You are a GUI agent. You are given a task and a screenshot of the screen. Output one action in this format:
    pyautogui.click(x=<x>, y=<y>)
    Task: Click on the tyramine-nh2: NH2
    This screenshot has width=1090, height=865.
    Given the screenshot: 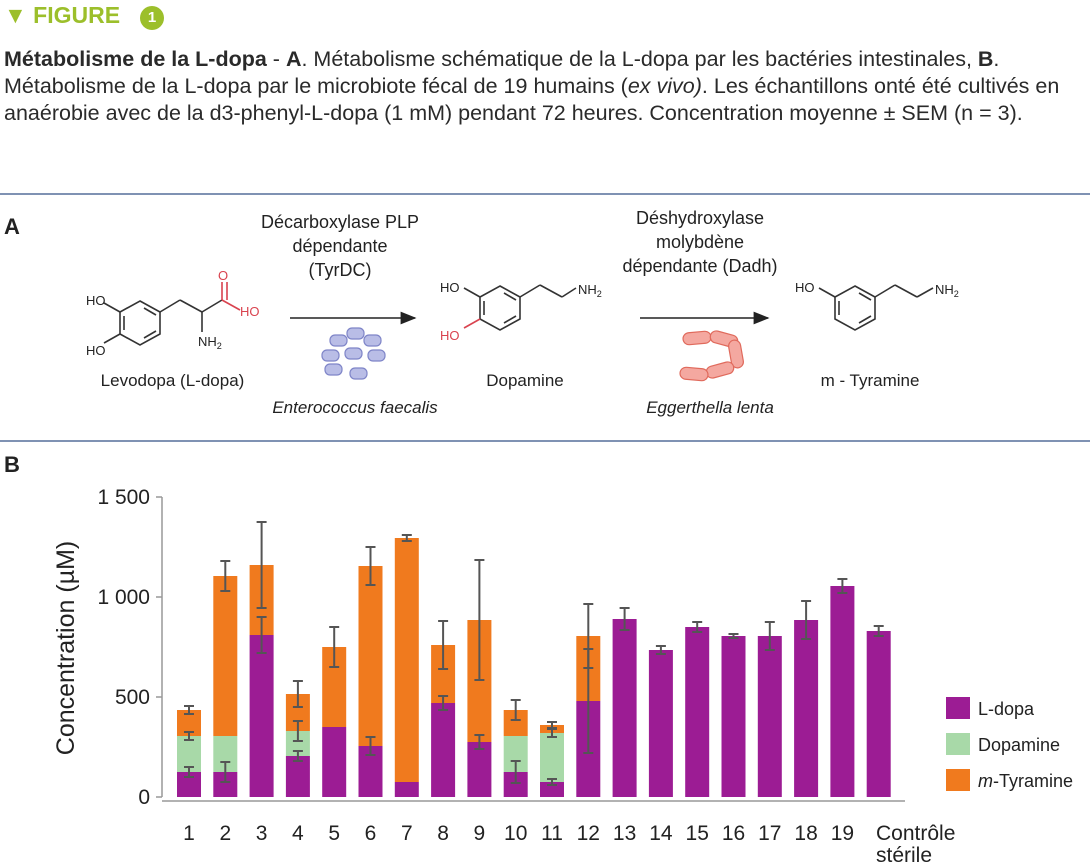 What is the action you would take?
    pyautogui.click(x=947, y=290)
    